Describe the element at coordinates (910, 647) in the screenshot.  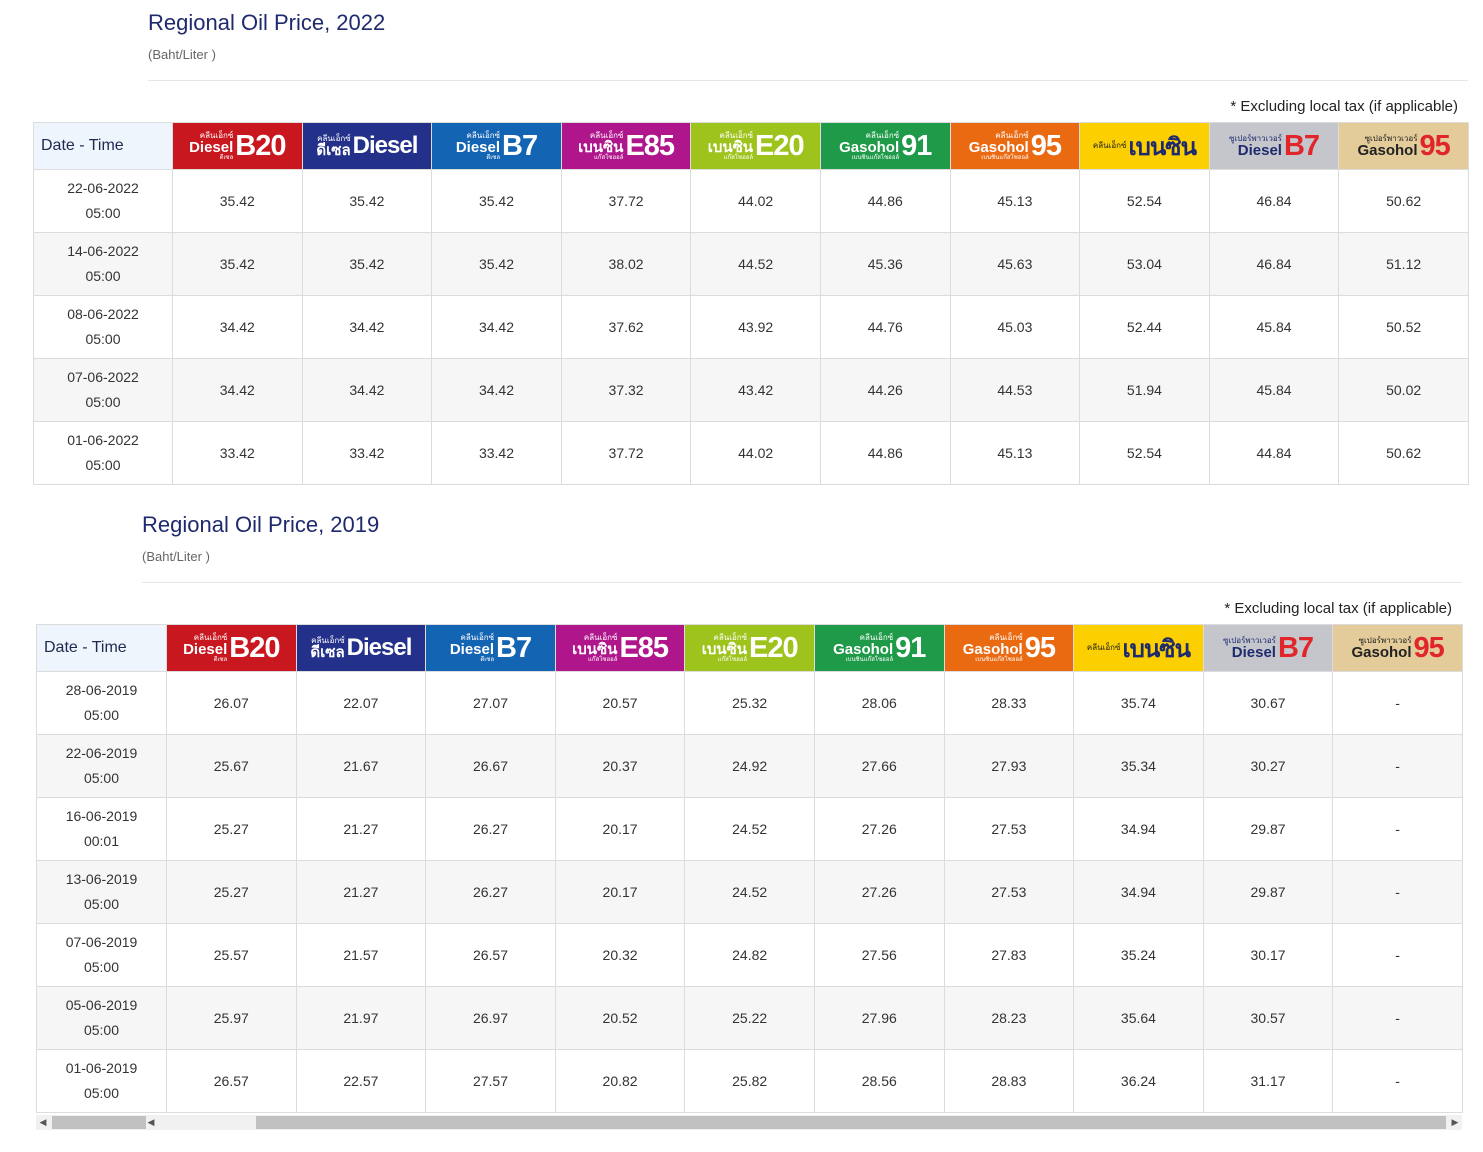
I see `logo-grade: 91` at that location.